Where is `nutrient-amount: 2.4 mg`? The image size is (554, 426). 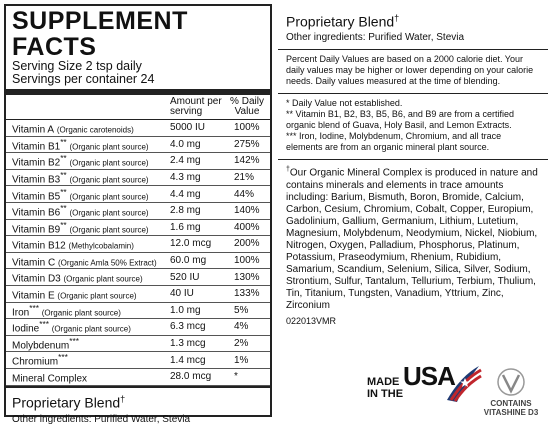
nutrient-amount: 2.4 mg is located at coordinates (185, 161).